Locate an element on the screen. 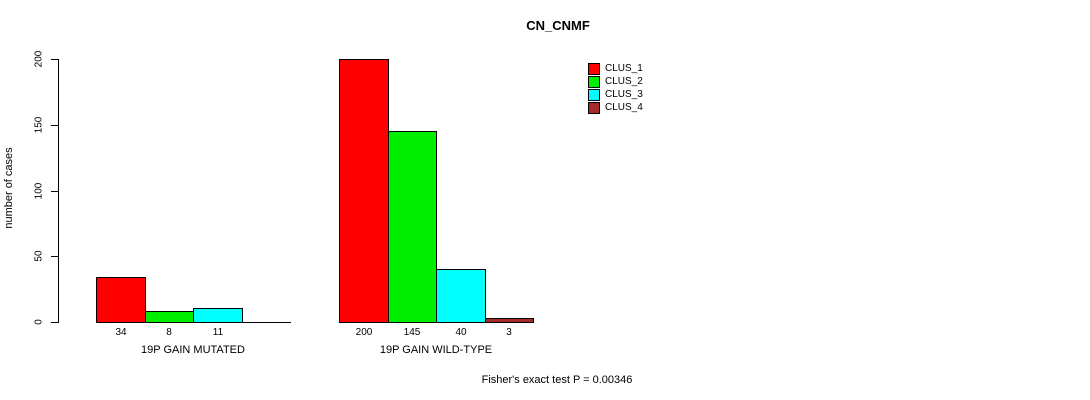 Image resolution: width=1090 pixels, height=400 pixels. statistical-test-annotation: Fisher's exact test P = 0.00346 is located at coordinates (557, 380).